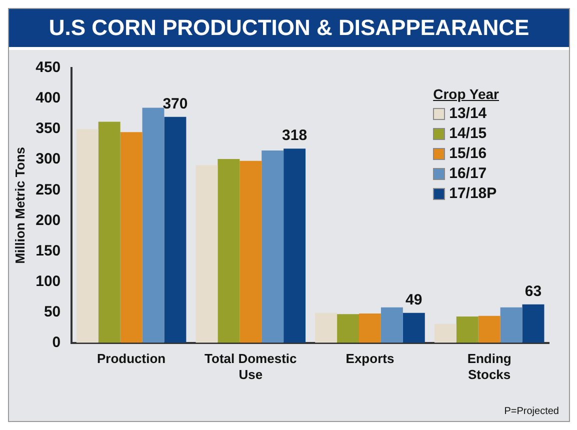 Image resolution: width=577 pixels, height=430 pixels. What do you see at coordinates (56, 342) in the screenshot?
I see `y-tick-label: 0` at bounding box center [56, 342].